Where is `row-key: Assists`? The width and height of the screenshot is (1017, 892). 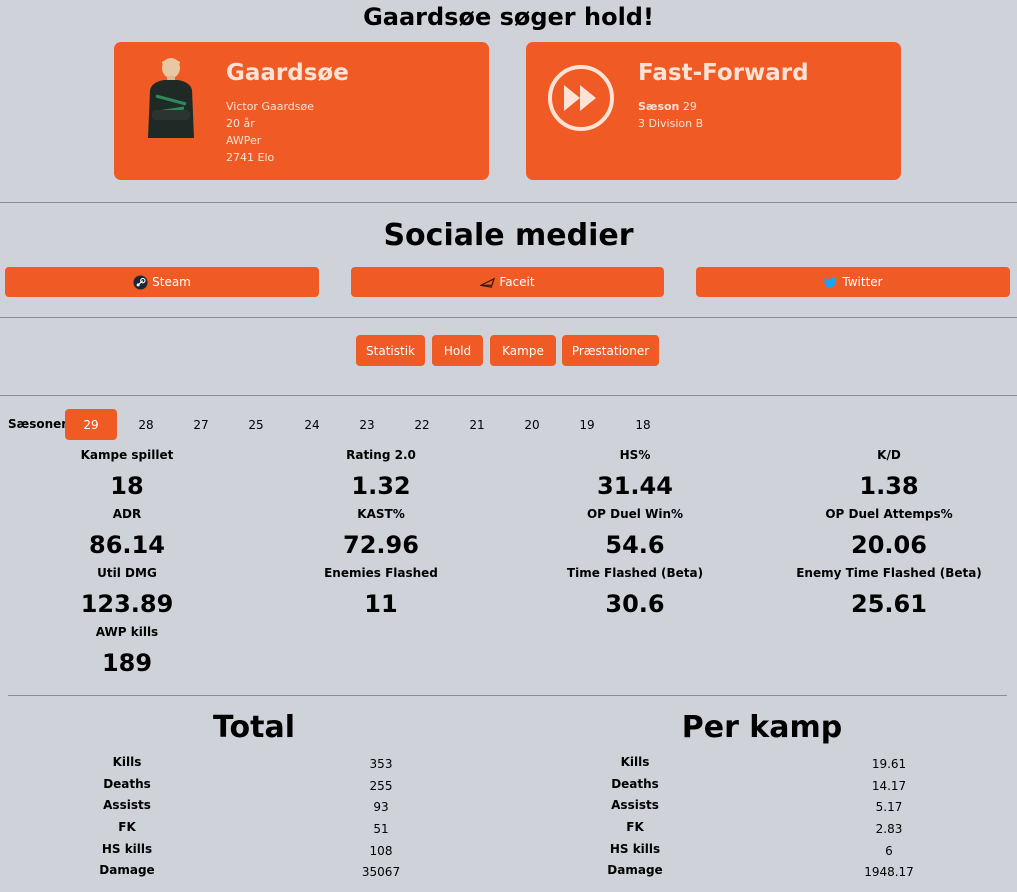
row-key: Assists is located at coordinates (127, 805).